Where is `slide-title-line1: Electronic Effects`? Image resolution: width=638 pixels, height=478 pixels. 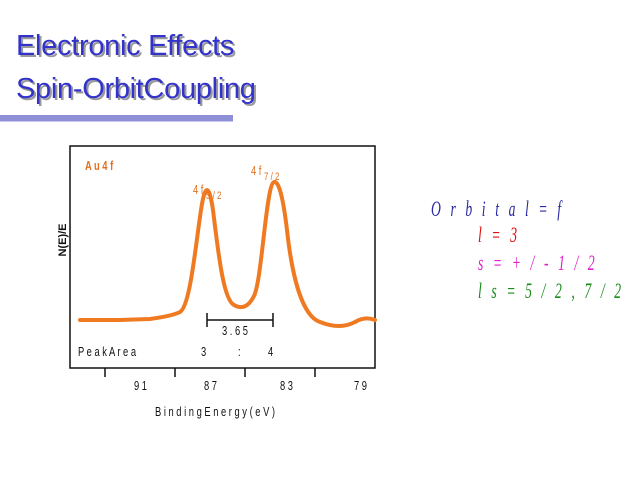
slide-title-line1: Electronic Effects is located at coordinates (125, 46).